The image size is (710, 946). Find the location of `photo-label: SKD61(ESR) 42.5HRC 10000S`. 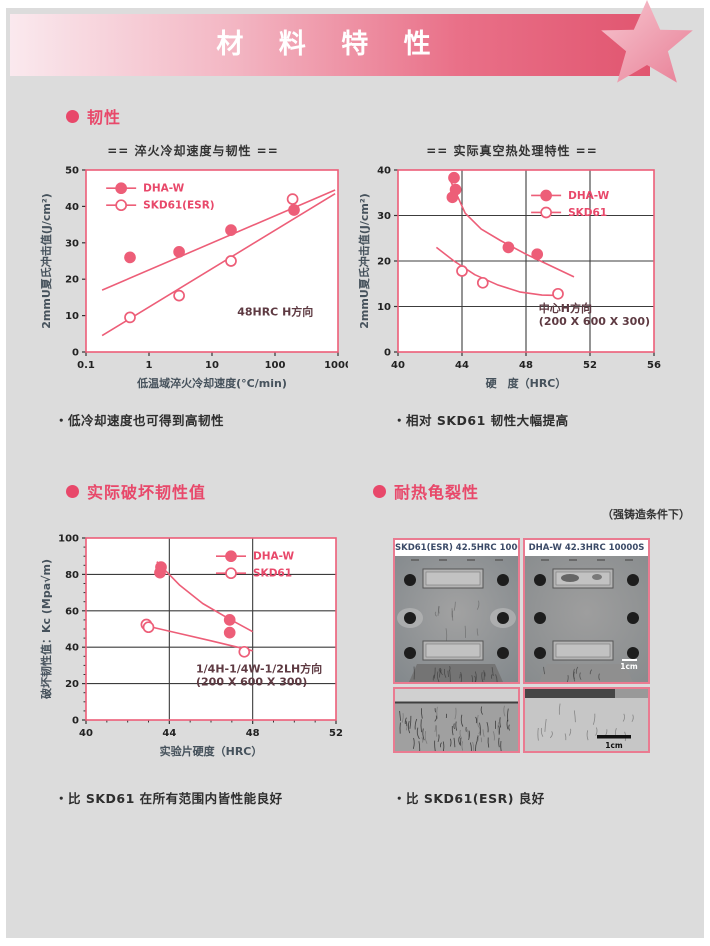

photo-label: SKD61(ESR) 42.5HRC 10000S is located at coordinates (456, 548).